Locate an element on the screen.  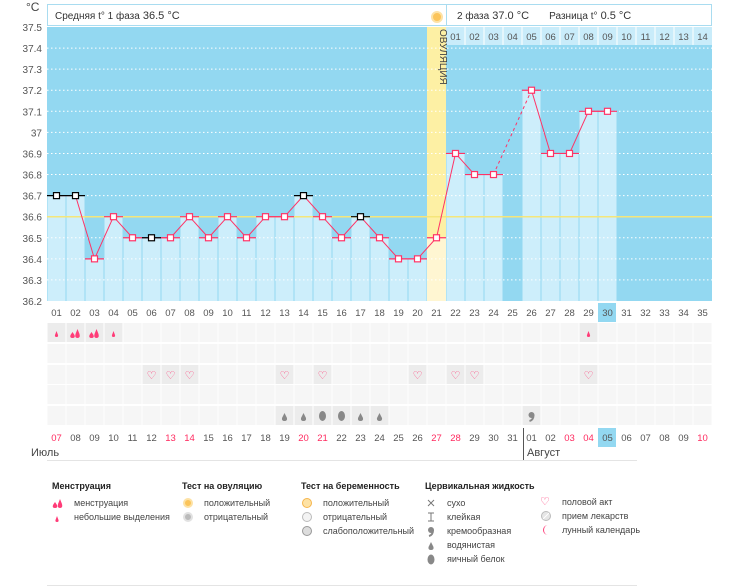
y-tick-label: 37.3 is located at coordinates (33, 70).